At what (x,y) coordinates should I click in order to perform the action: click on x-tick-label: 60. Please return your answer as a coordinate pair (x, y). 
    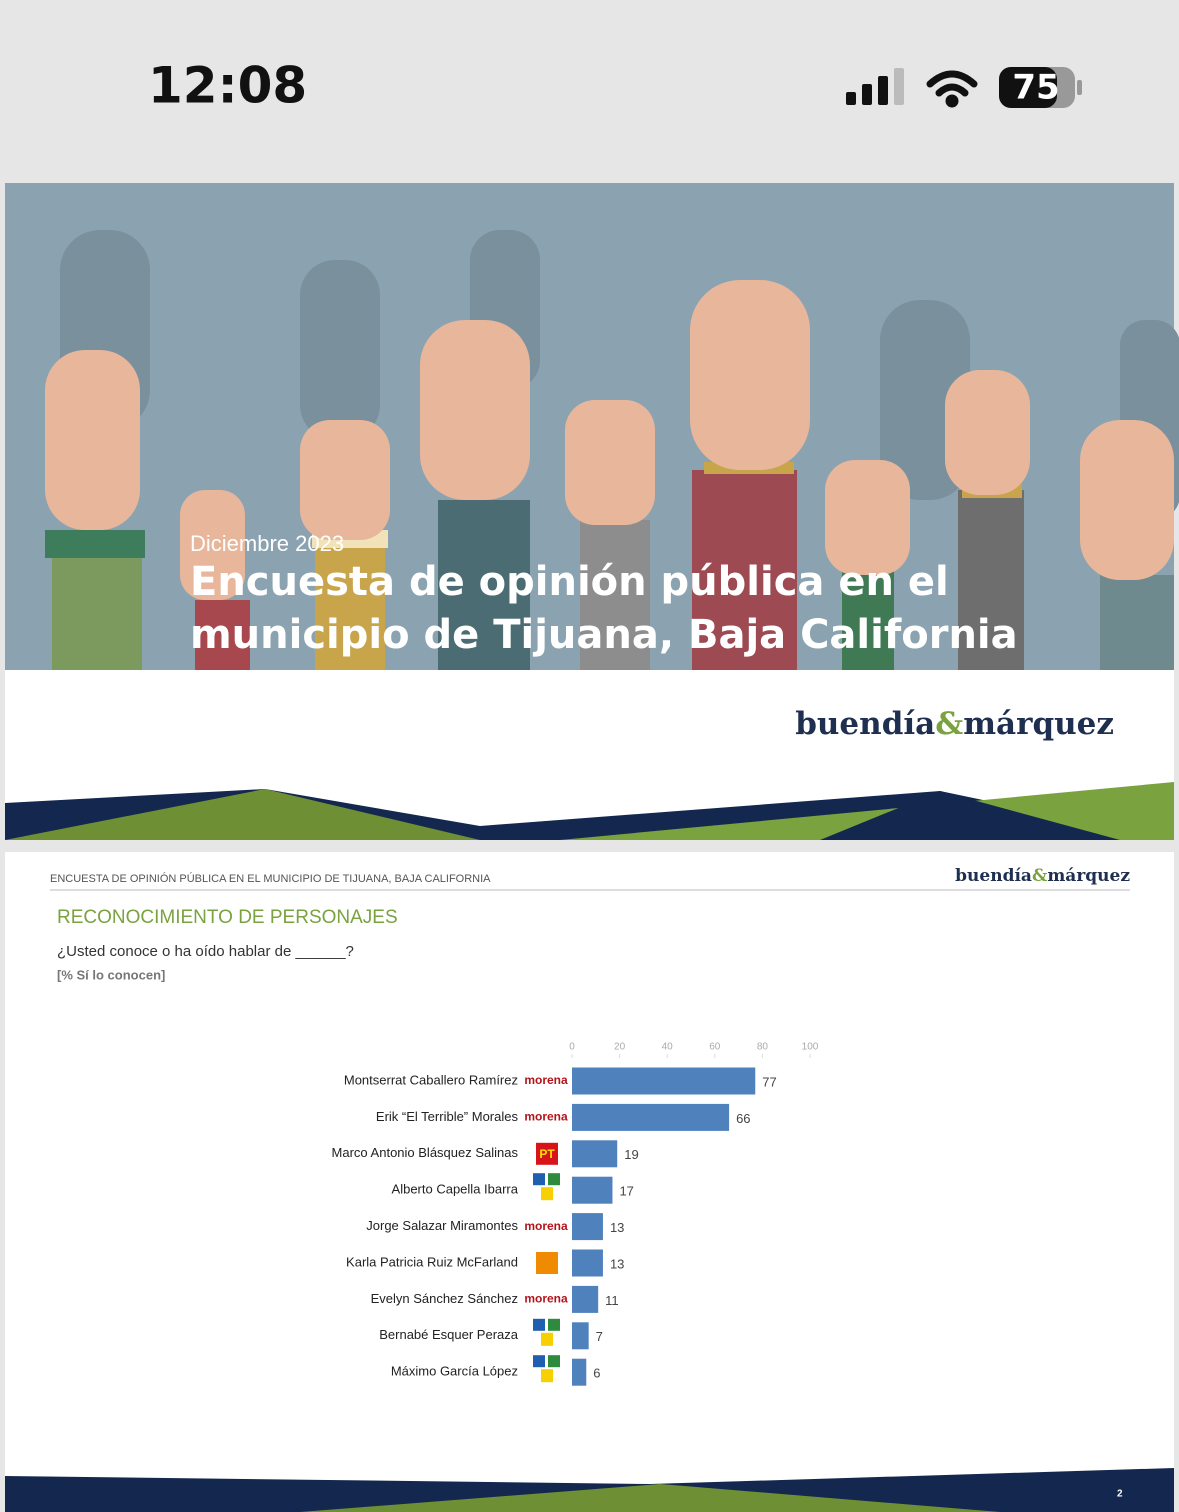
    Looking at the image, I should click on (715, 1047).